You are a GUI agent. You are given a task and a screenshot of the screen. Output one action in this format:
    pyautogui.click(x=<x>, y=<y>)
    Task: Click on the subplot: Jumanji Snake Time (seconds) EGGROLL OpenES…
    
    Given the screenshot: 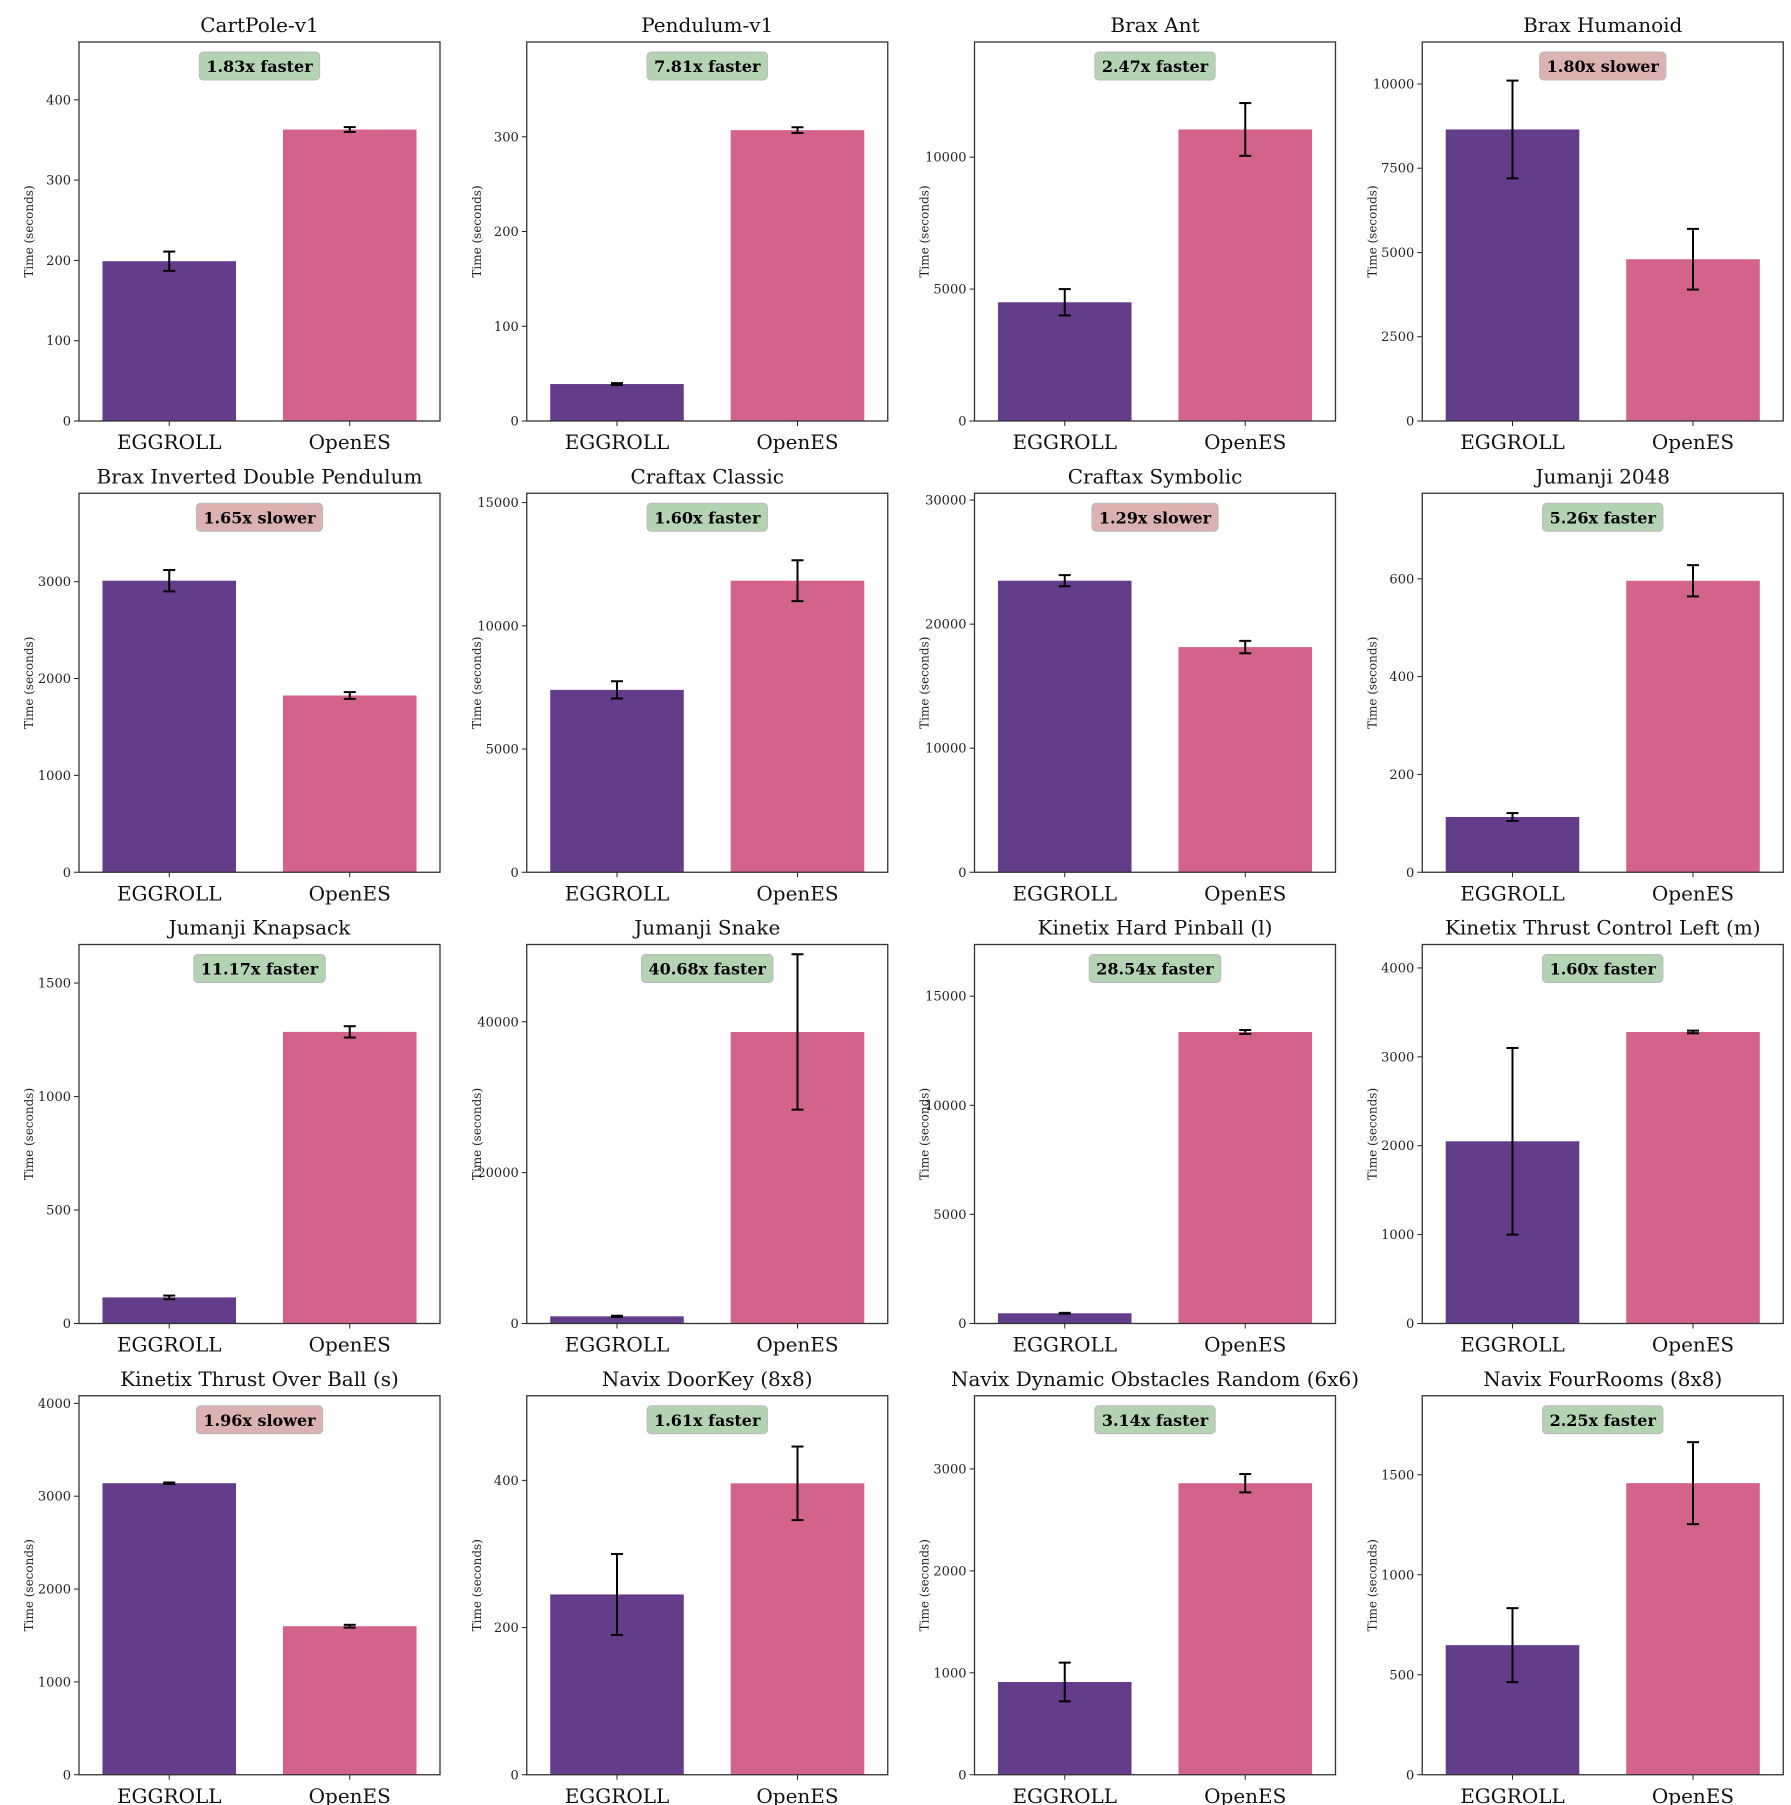 What is the action you would take?
    pyautogui.click(x=679, y=1136)
    